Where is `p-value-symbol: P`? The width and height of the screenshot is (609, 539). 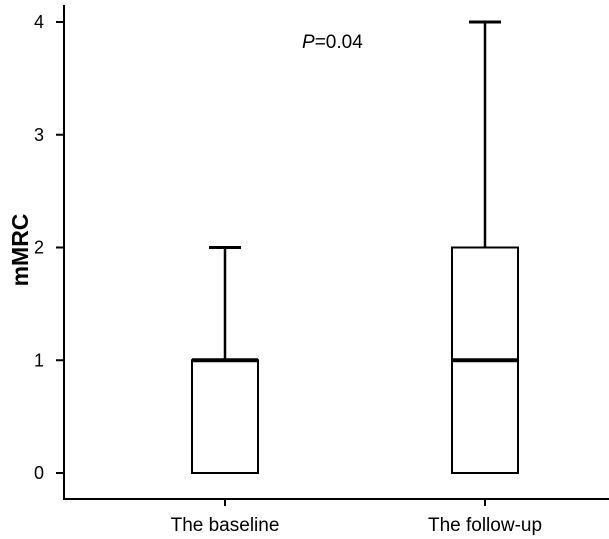 p-value-symbol: P is located at coordinates (308, 42).